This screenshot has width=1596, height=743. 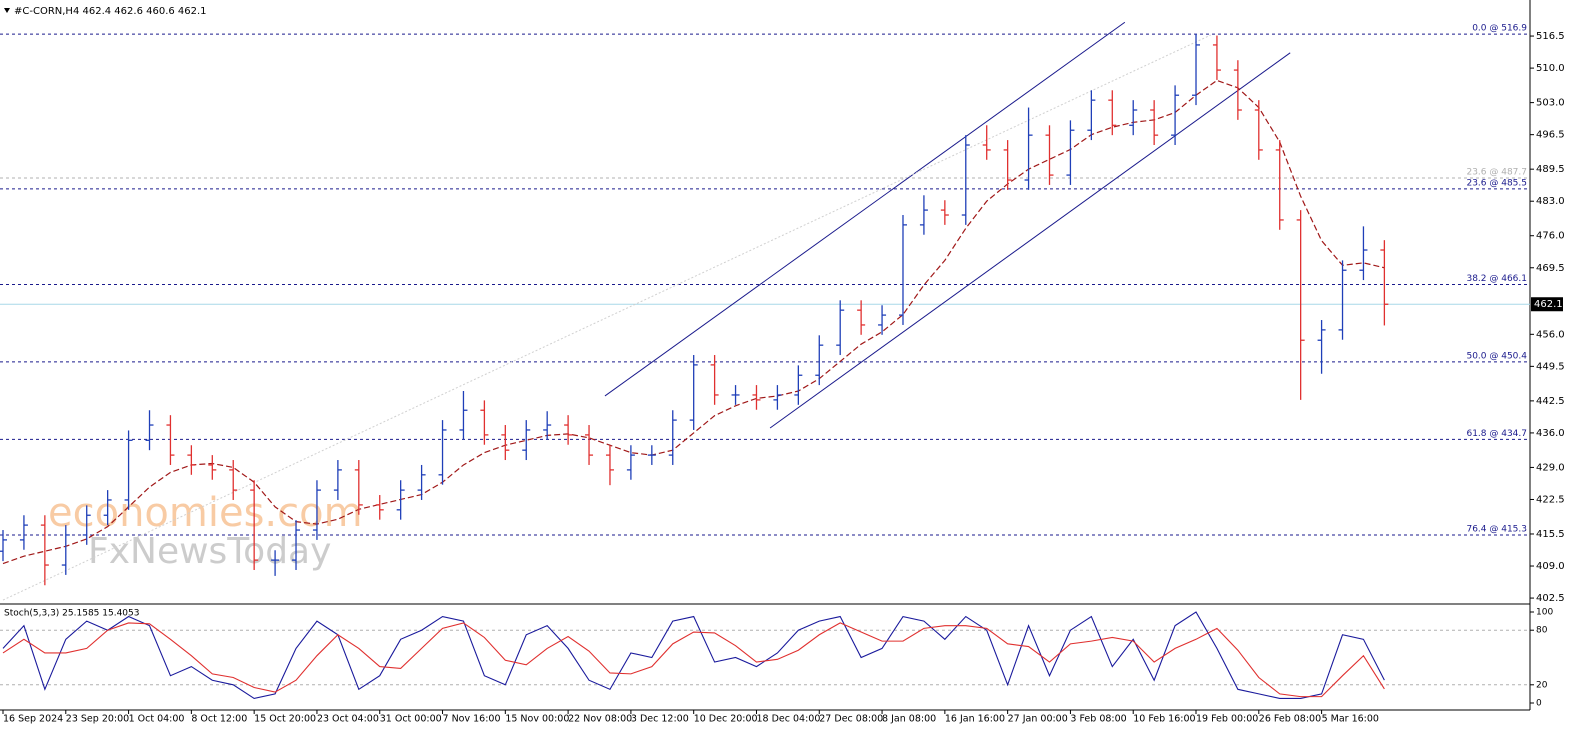 What do you see at coordinates (1290, 719) in the screenshot?
I see `x-tick-label: 26 Feb 08:00` at bounding box center [1290, 719].